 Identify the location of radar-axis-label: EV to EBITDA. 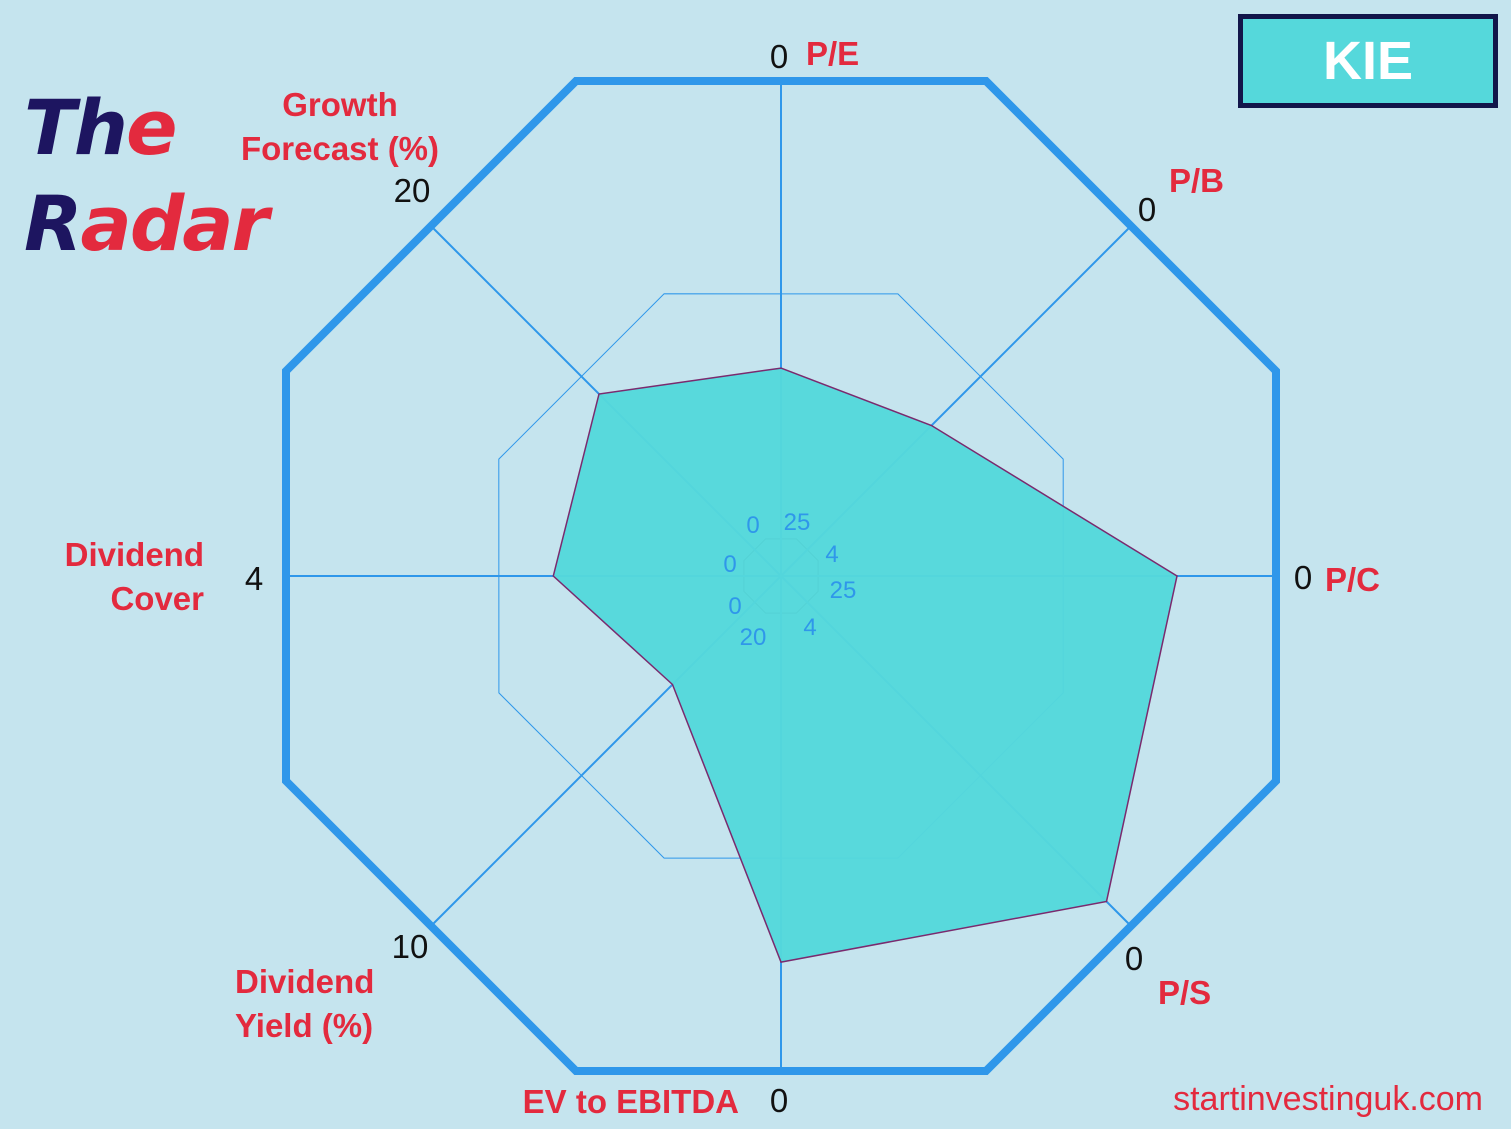
(631, 1101).